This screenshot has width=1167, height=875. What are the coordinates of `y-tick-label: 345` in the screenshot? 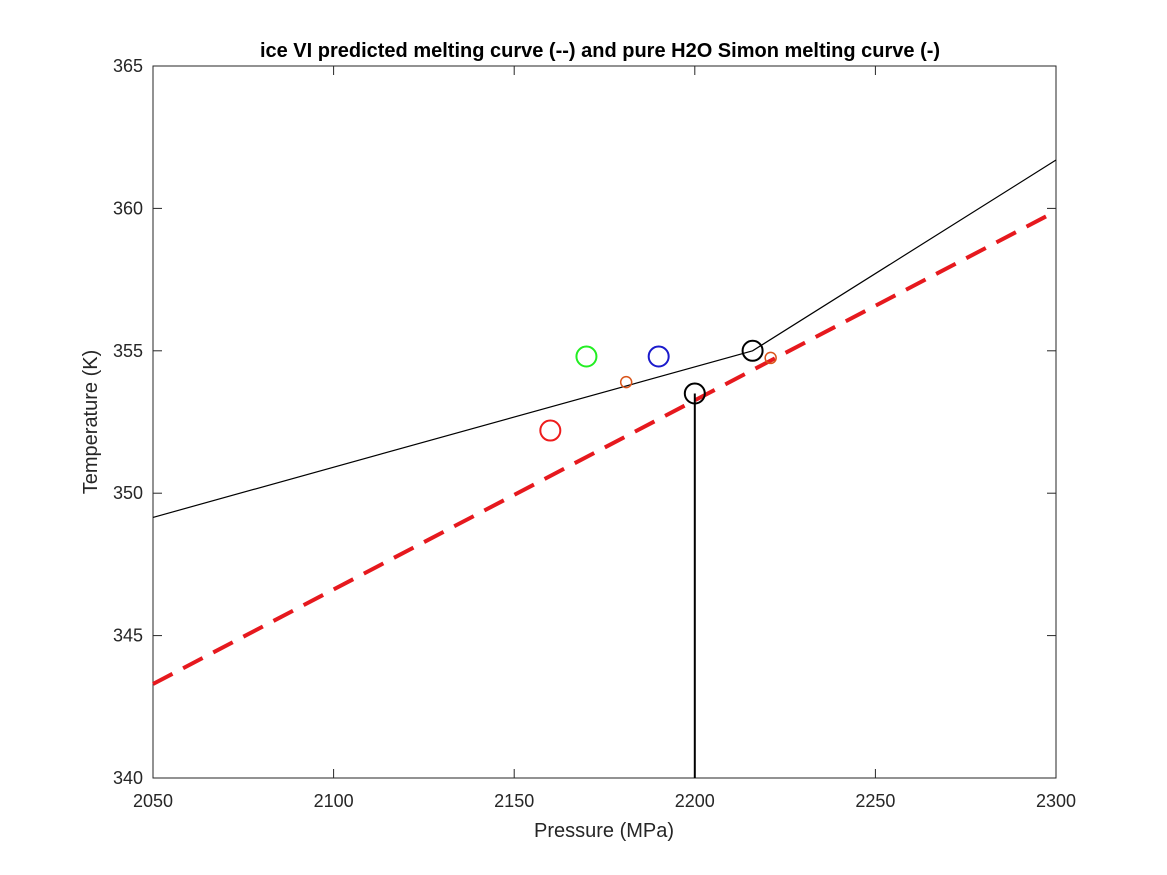 It's located at (128, 636).